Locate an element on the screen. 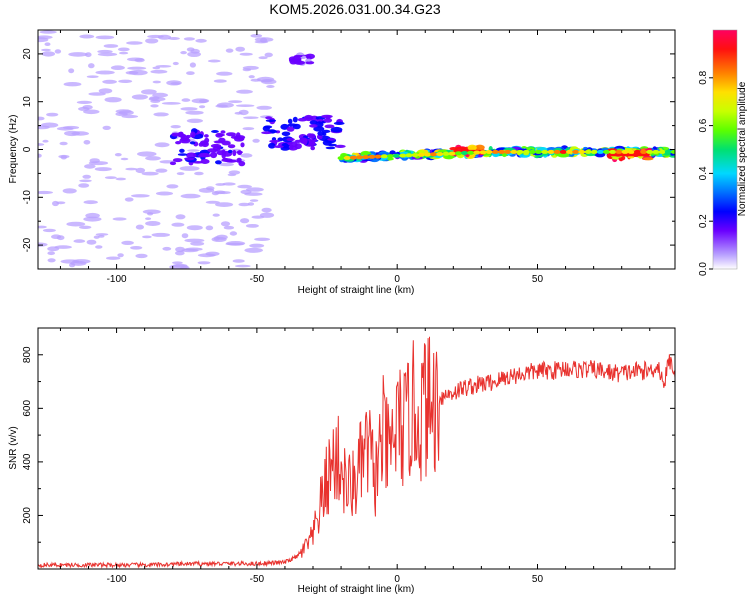  colorbar-label: Normalized spectral amplitude is located at coordinates (742, 148).